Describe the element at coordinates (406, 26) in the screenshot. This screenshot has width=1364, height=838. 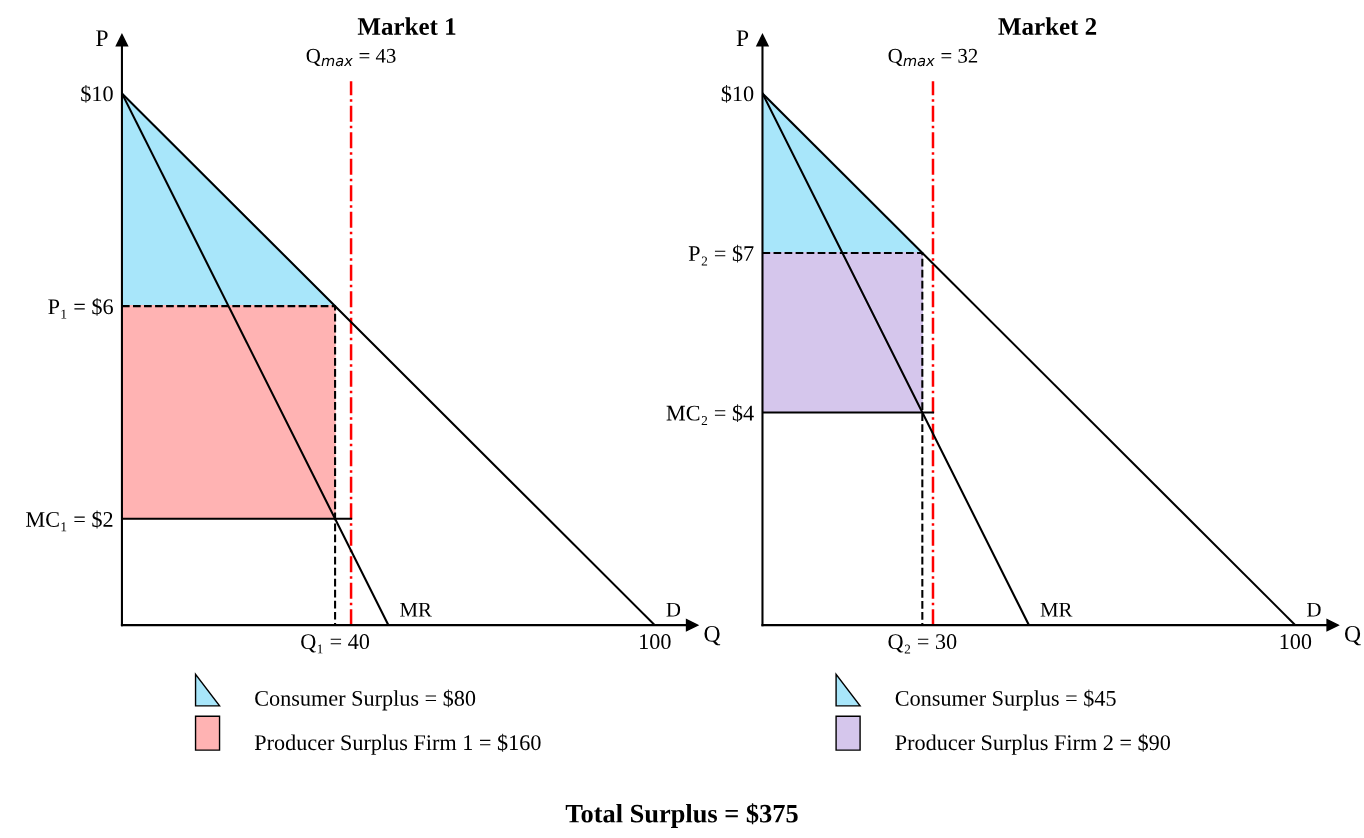
I see `chart-title: Market 1` at that location.